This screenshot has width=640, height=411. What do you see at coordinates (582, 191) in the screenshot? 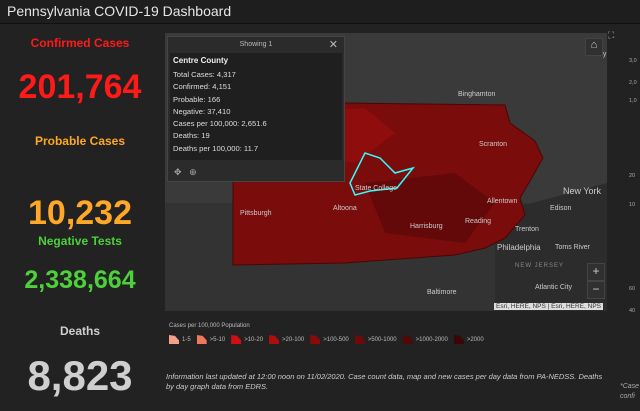
I see `map-label: New York` at bounding box center [582, 191].